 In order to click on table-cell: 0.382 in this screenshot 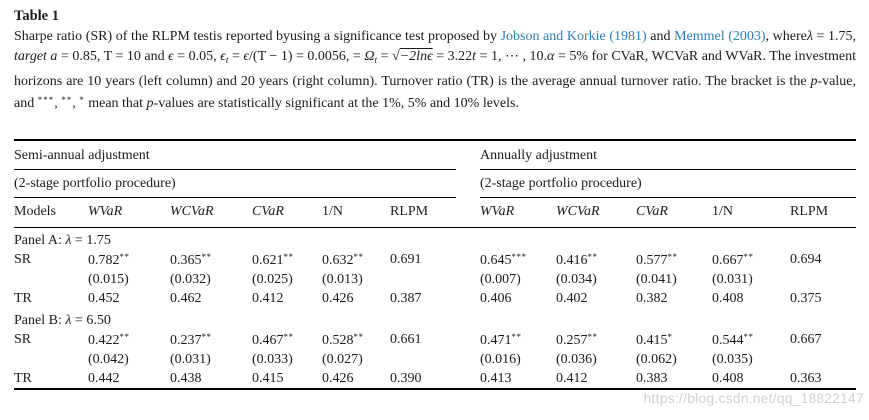, I will do `click(652, 298)`.